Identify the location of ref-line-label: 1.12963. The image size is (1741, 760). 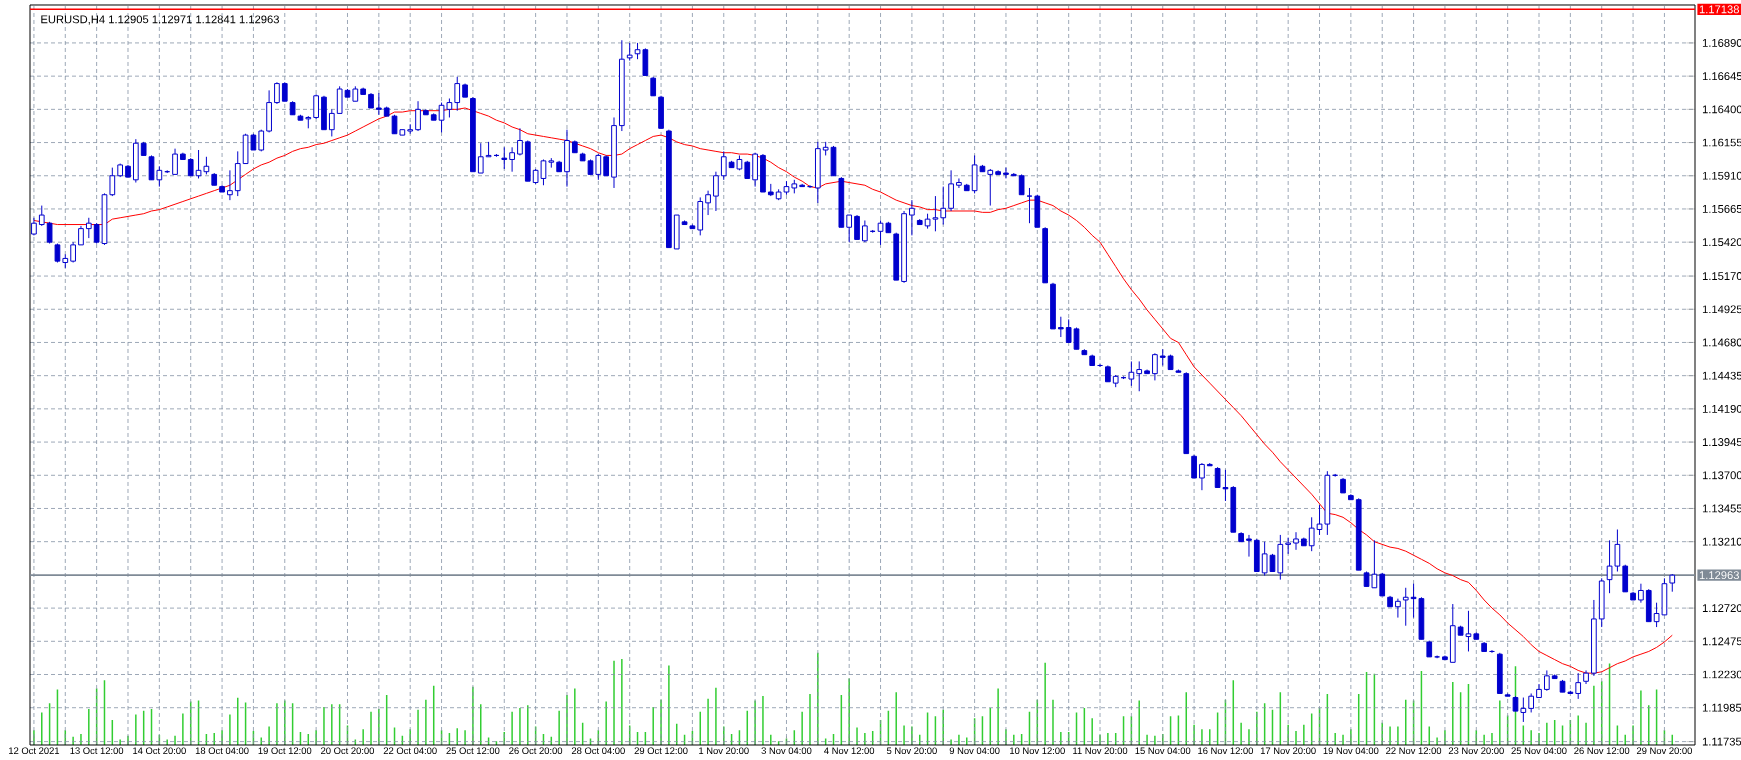
(1719, 575).